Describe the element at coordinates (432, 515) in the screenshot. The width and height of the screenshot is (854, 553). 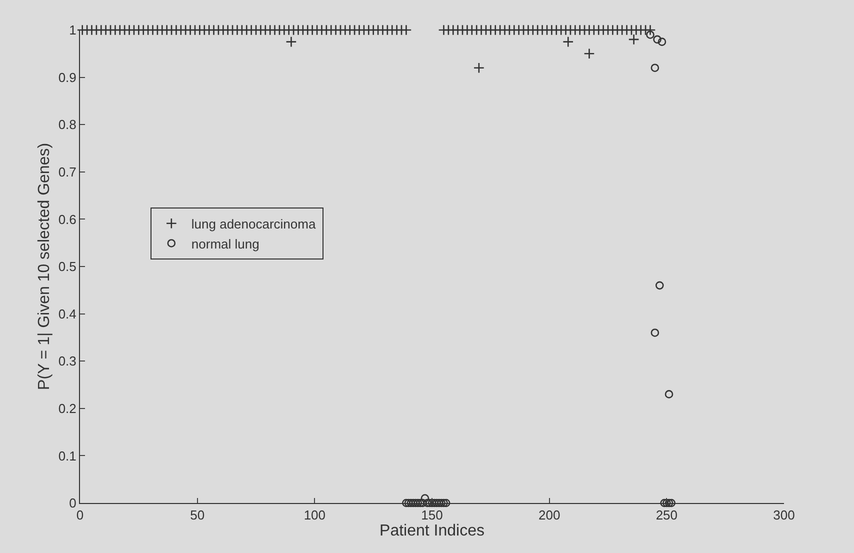
I see `x-tick-label: 150` at that location.